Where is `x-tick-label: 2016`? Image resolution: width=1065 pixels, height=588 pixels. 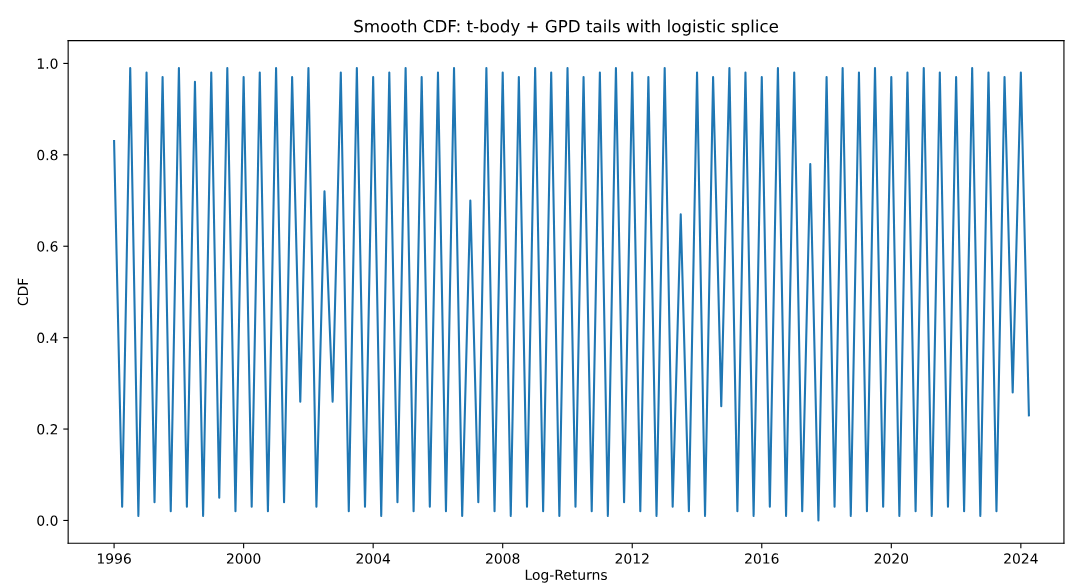 x-tick-label: 2016 is located at coordinates (762, 558).